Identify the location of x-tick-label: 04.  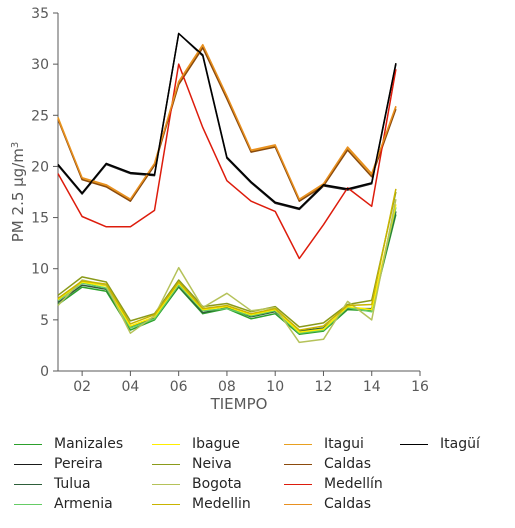
(130, 387).